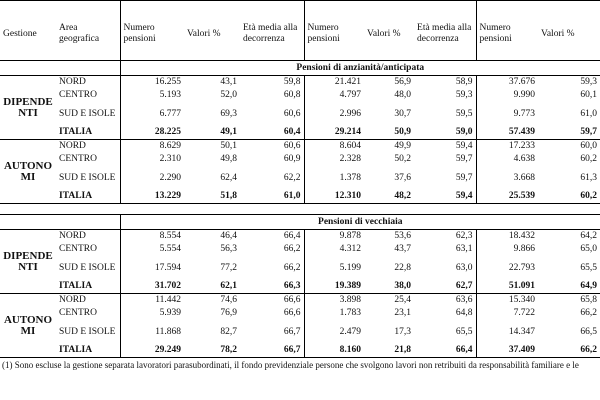 The width and height of the screenshot is (600, 400). What do you see at coordinates (228, 313) in the screenshot?
I see `value-cell: 76,9` at bounding box center [228, 313].